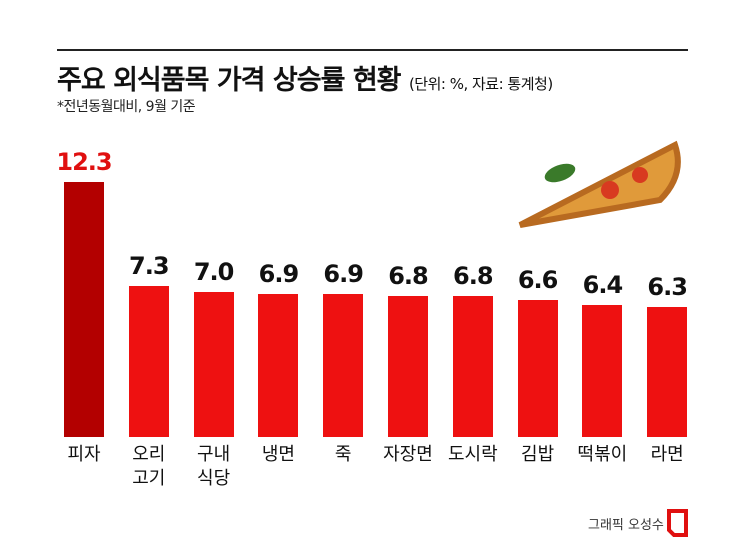 This screenshot has height=548, width=745. What do you see at coordinates (126, 107) in the screenshot?
I see `chart-note: *전년동월대비, 9월 기준` at bounding box center [126, 107].